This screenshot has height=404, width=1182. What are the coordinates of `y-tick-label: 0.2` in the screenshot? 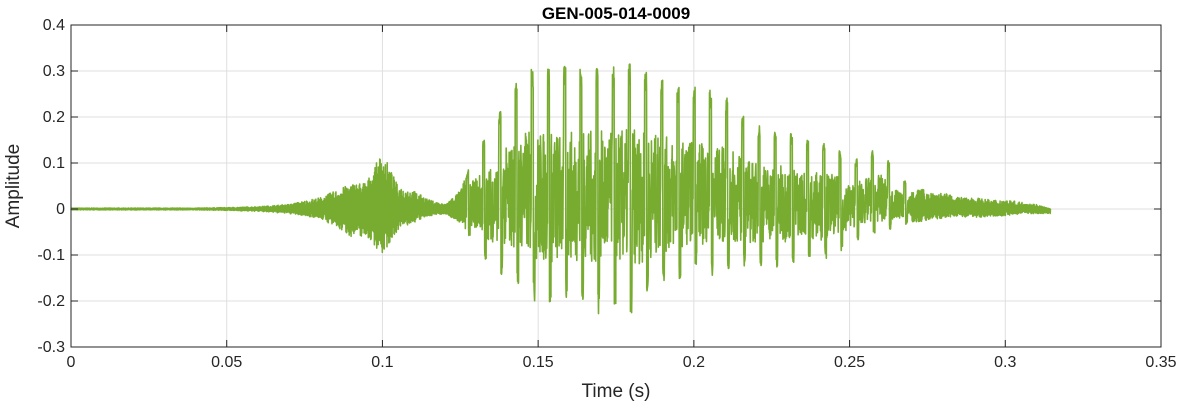 It's located at (54, 117).